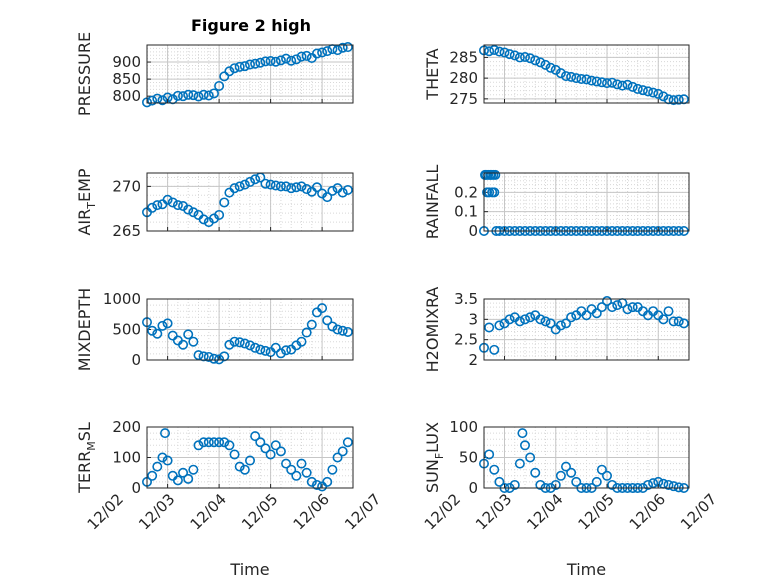  What do you see at coordinates (208, 511) in the screenshot?
I see `x-tick-label: 12/04` at bounding box center [208, 511].